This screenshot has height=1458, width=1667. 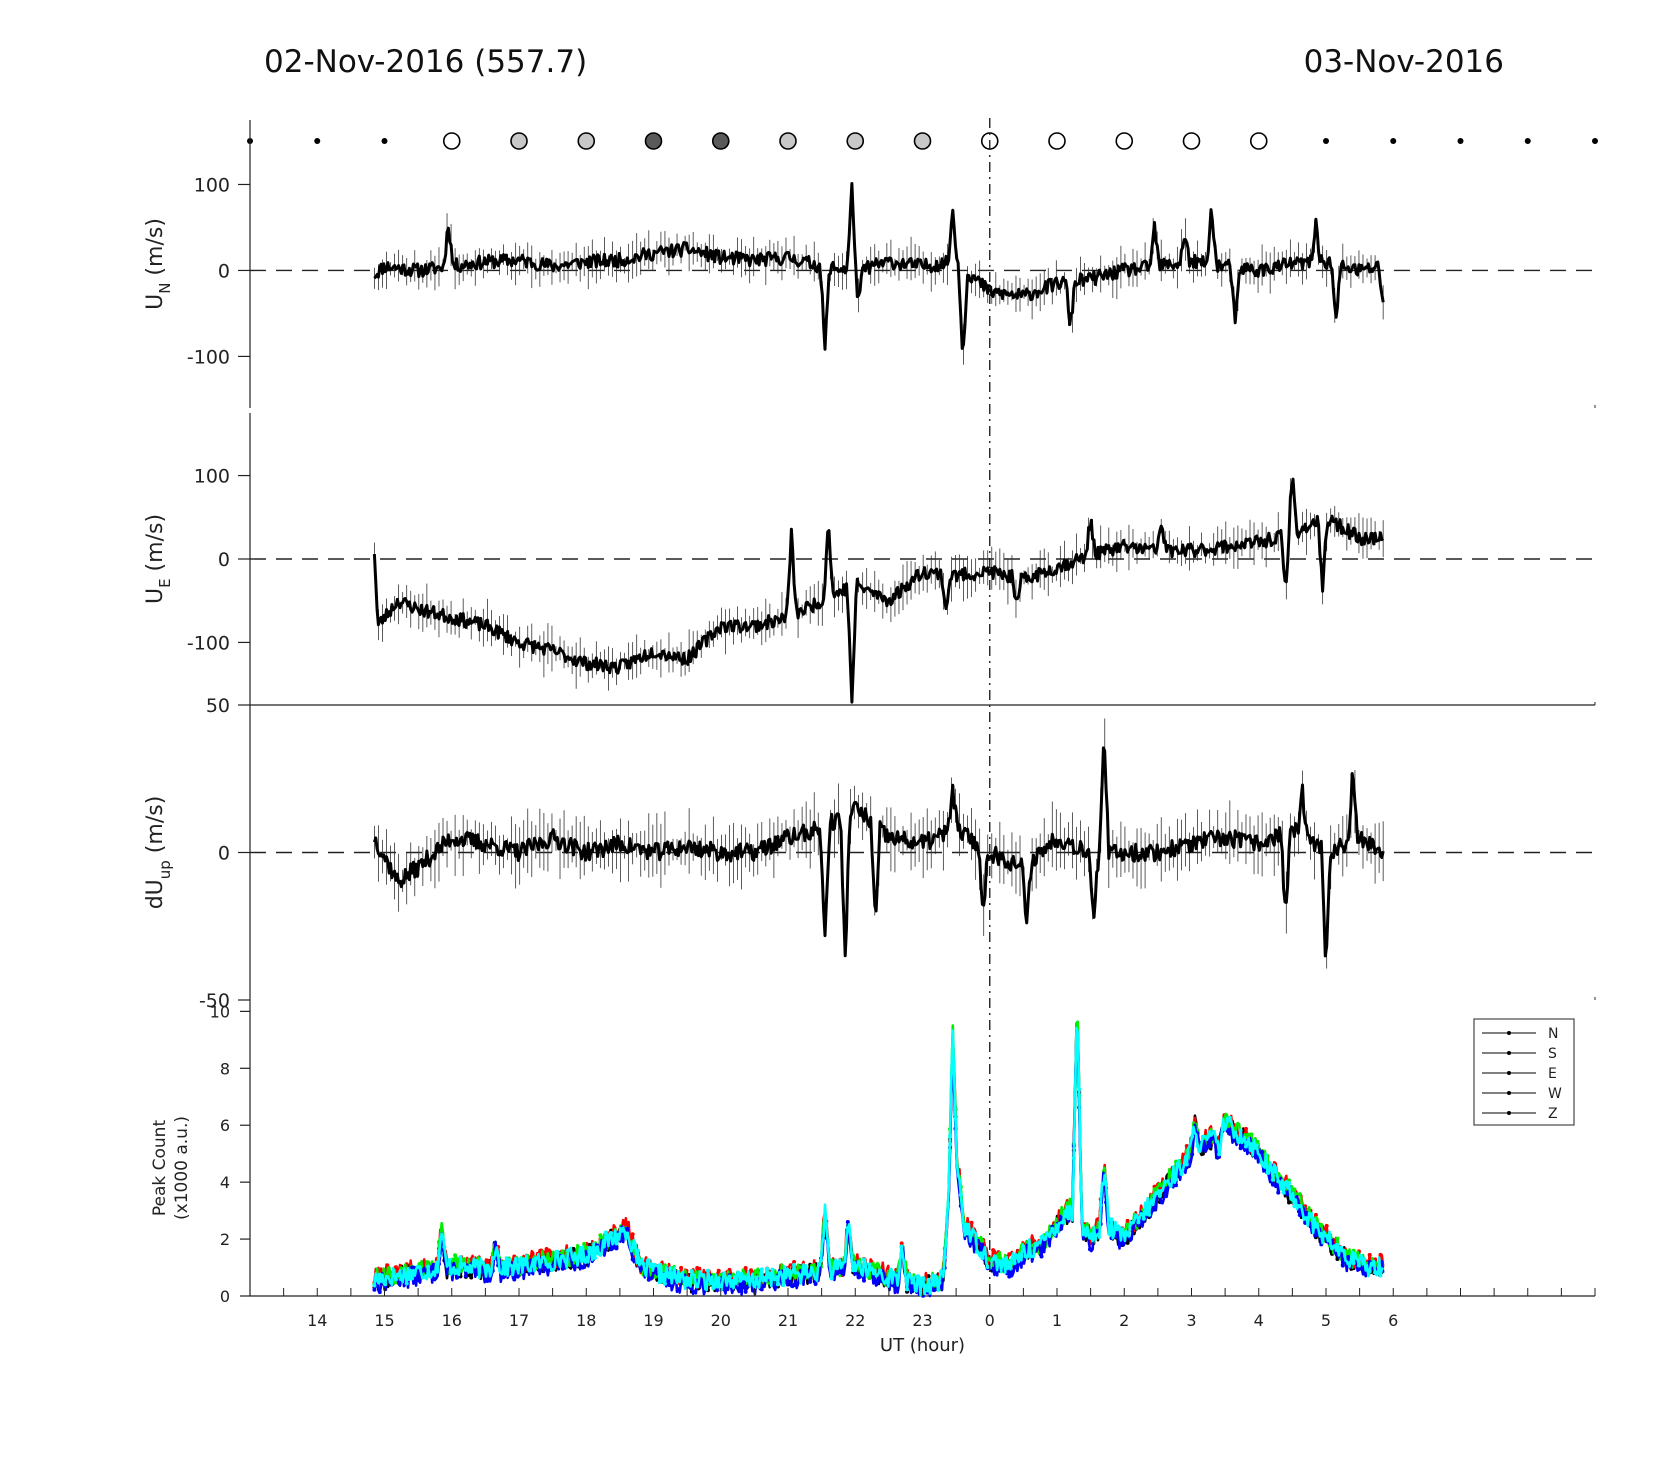 What do you see at coordinates (720, 141) in the screenshot?
I see `moon-marker-dark` at bounding box center [720, 141].